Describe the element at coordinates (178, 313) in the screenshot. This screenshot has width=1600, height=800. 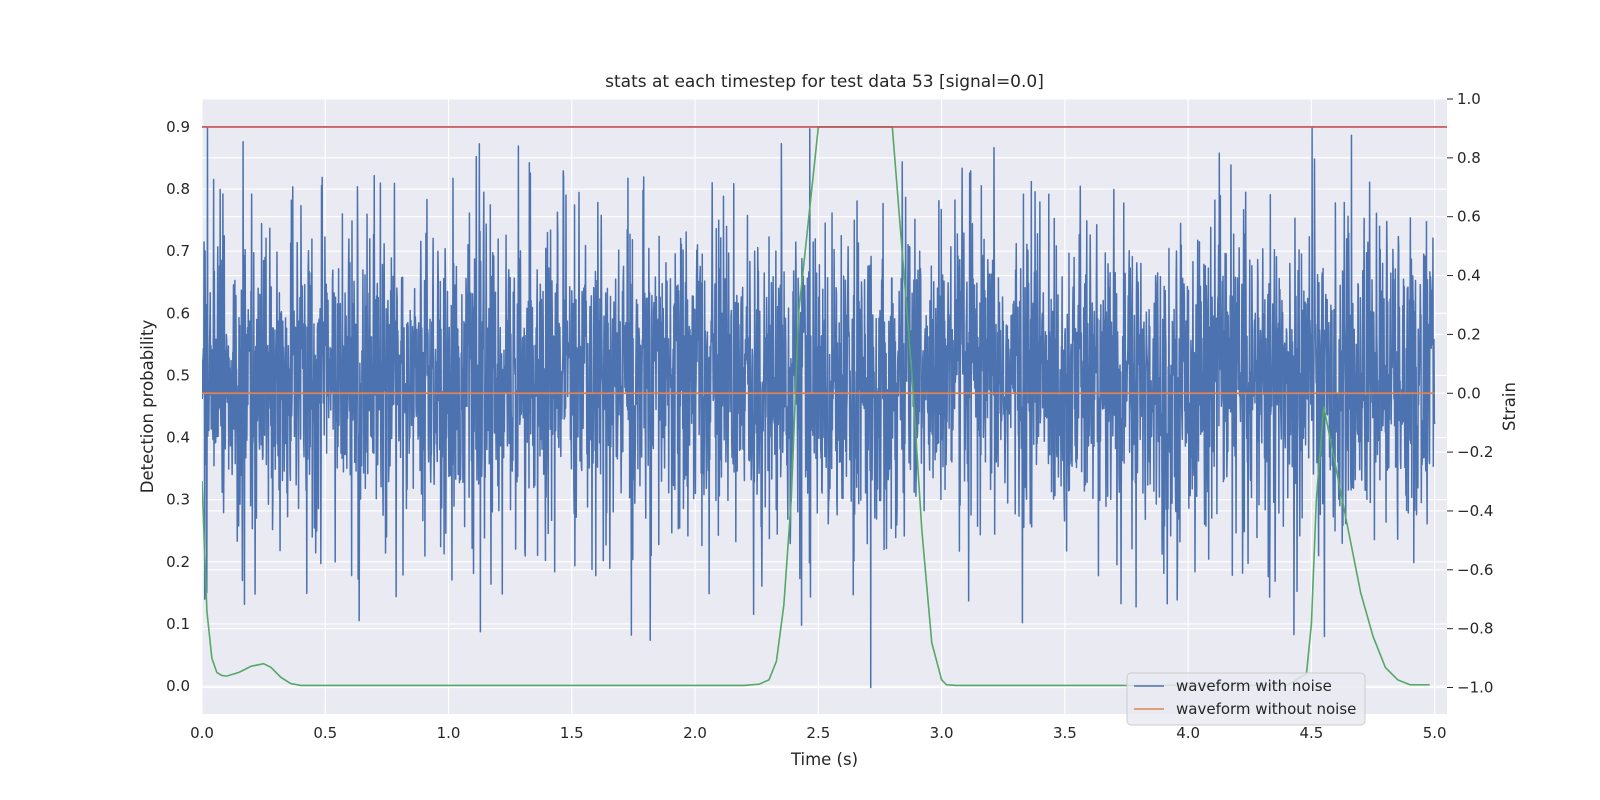
I see `y-tick-label: 0.6` at that location.